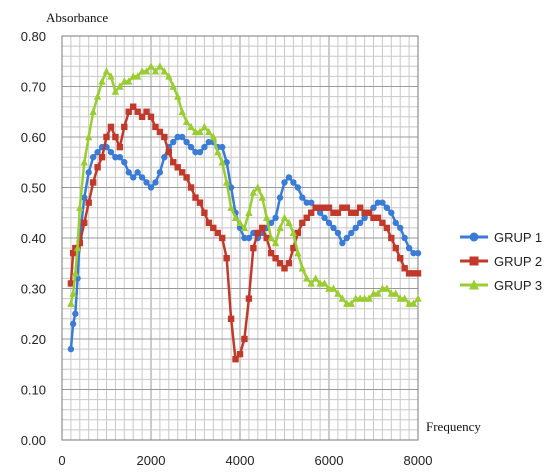 The image size is (548, 474). Describe the element at coordinates (33, 137) in the screenshot. I see `y-tick-label: 0.60` at that location.